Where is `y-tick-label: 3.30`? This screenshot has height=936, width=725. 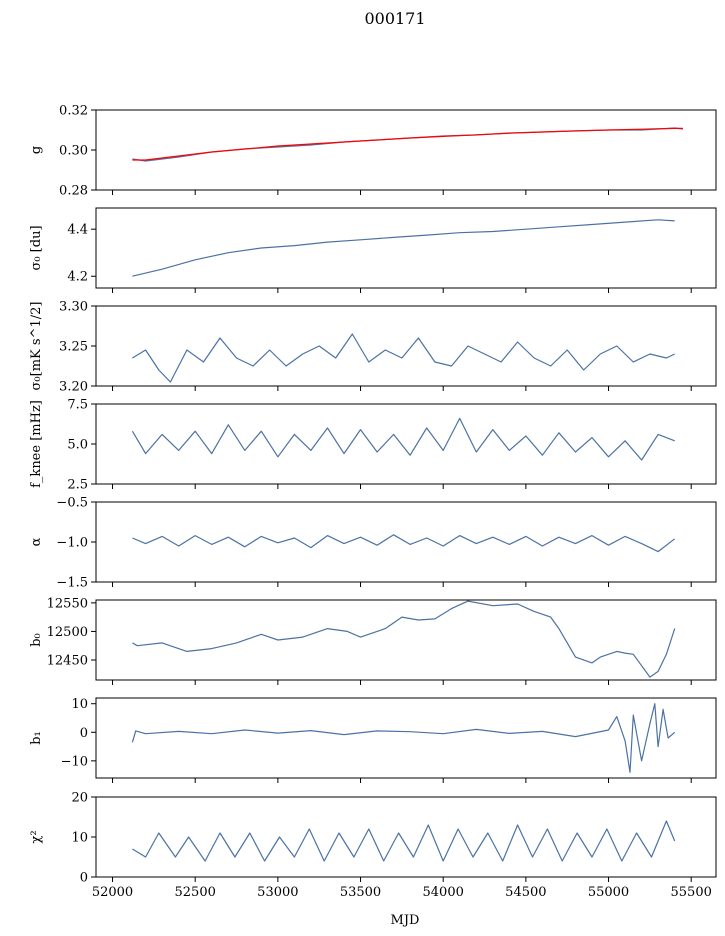 y-tick-label: 3.30 is located at coordinates (73, 307).